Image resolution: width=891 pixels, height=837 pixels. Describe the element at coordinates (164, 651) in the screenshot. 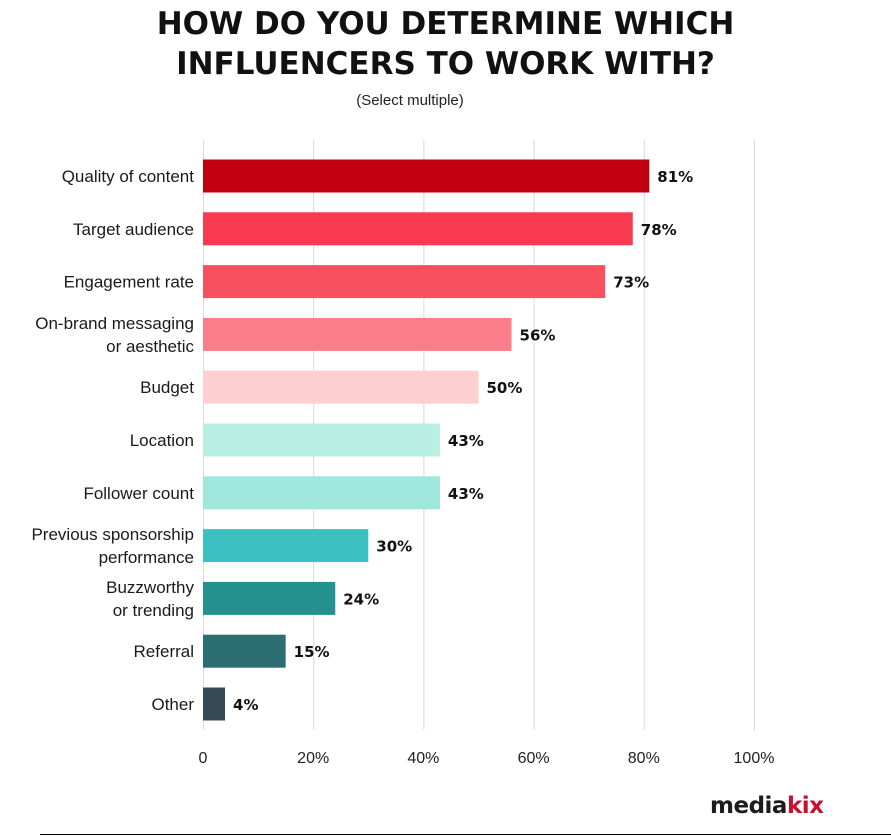

I see `category-label: Referral` at that location.